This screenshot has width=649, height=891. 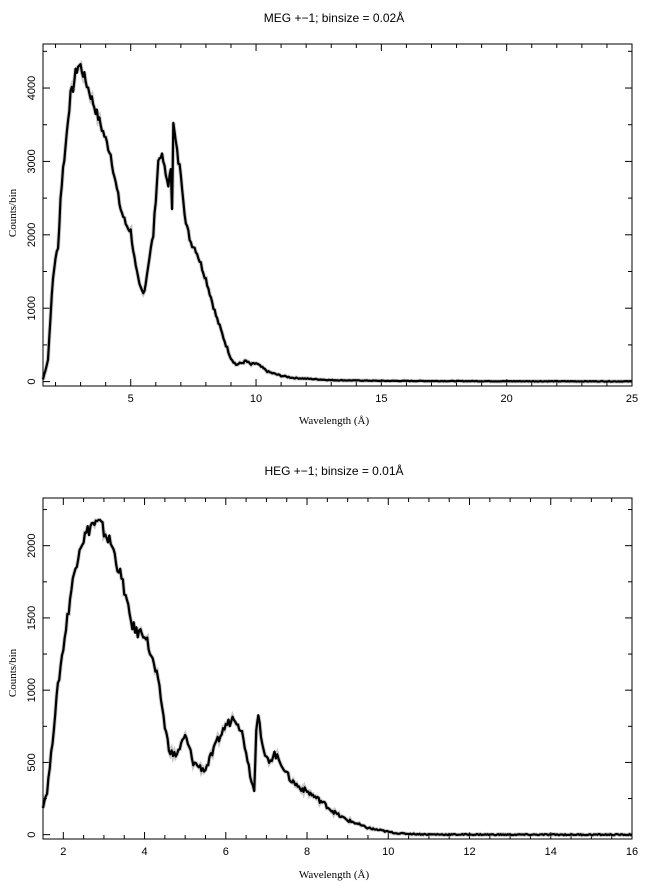 I want to click on meg-x-tick-label: 25, so click(x=632, y=399).